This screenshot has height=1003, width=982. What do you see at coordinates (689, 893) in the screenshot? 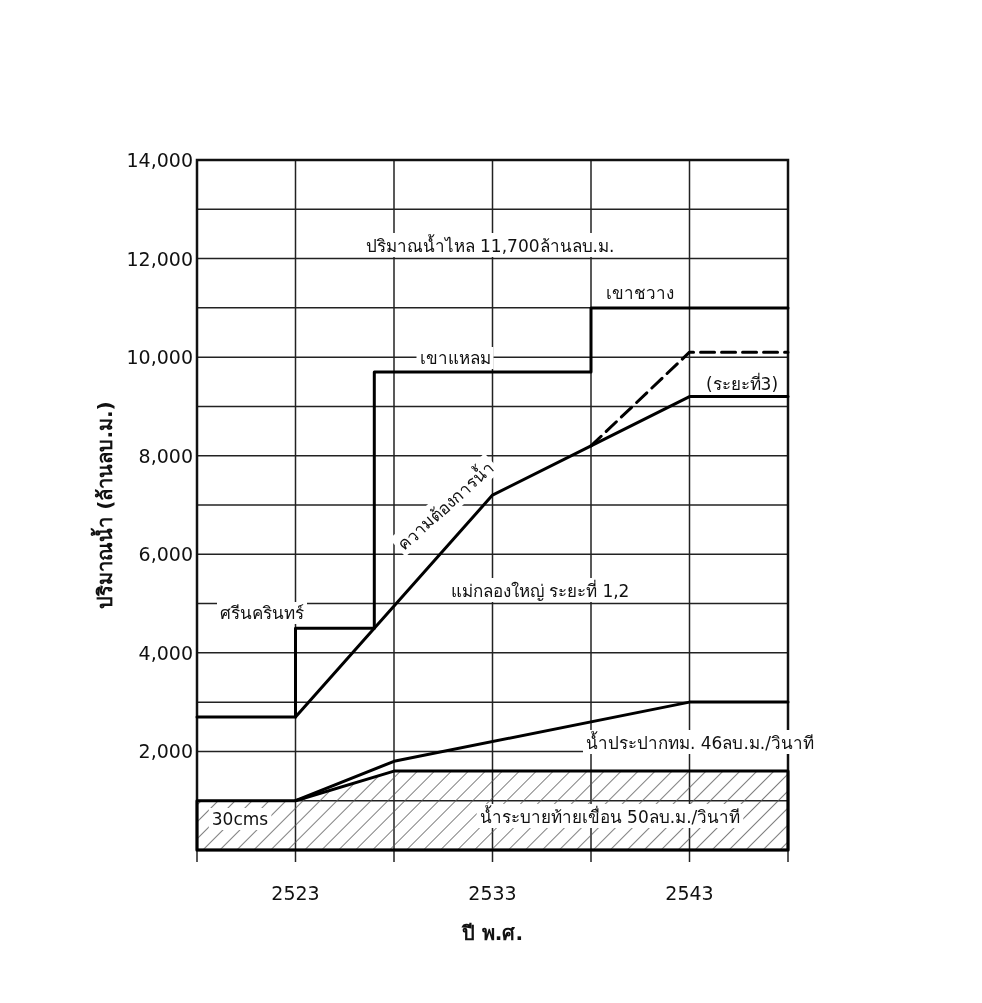
I see `x-tick-label: 2543` at bounding box center [689, 893].